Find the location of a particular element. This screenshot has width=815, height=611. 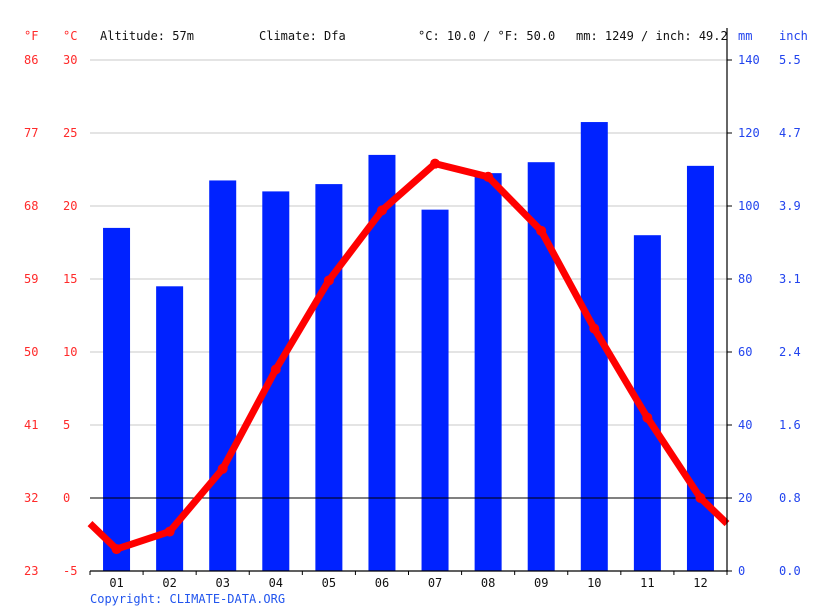

month-label: 03 is located at coordinates (222, 583).